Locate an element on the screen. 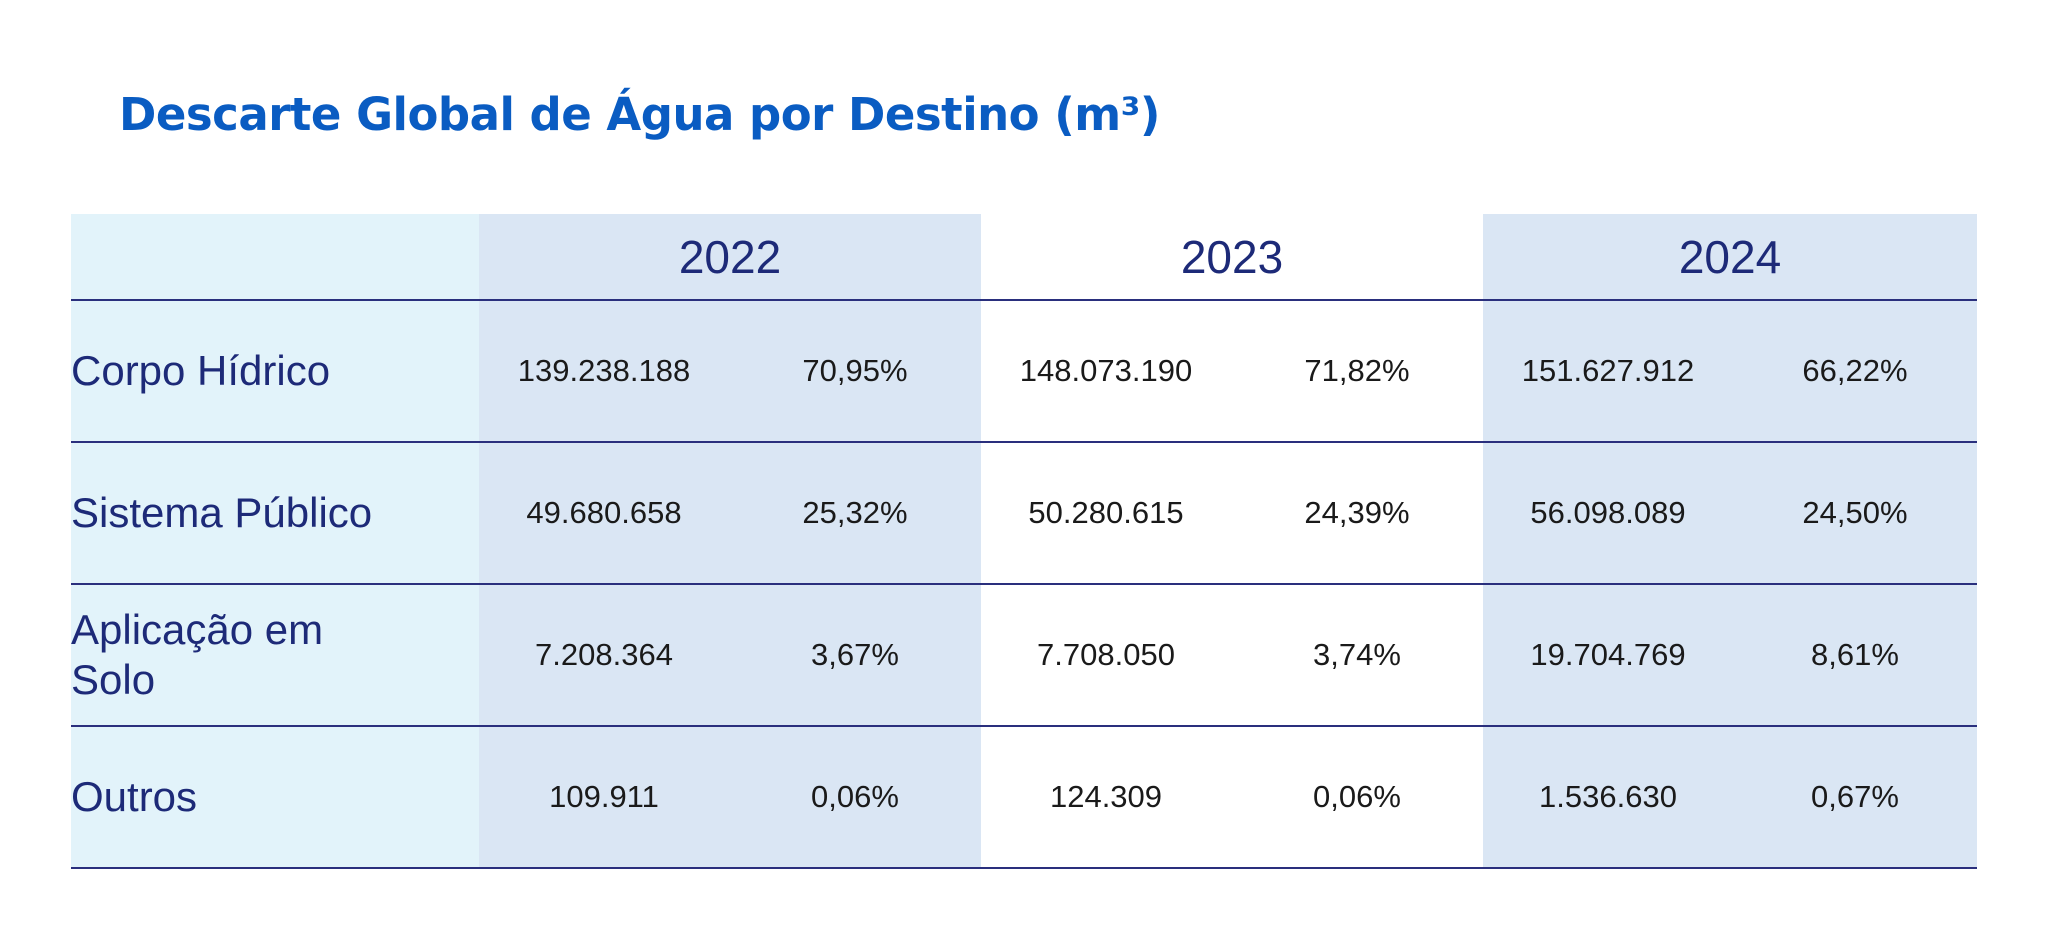 The height and width of the screenshot is (946, 2051). volume-cell: 7.708.050 is located at coordinates (1106, 655).